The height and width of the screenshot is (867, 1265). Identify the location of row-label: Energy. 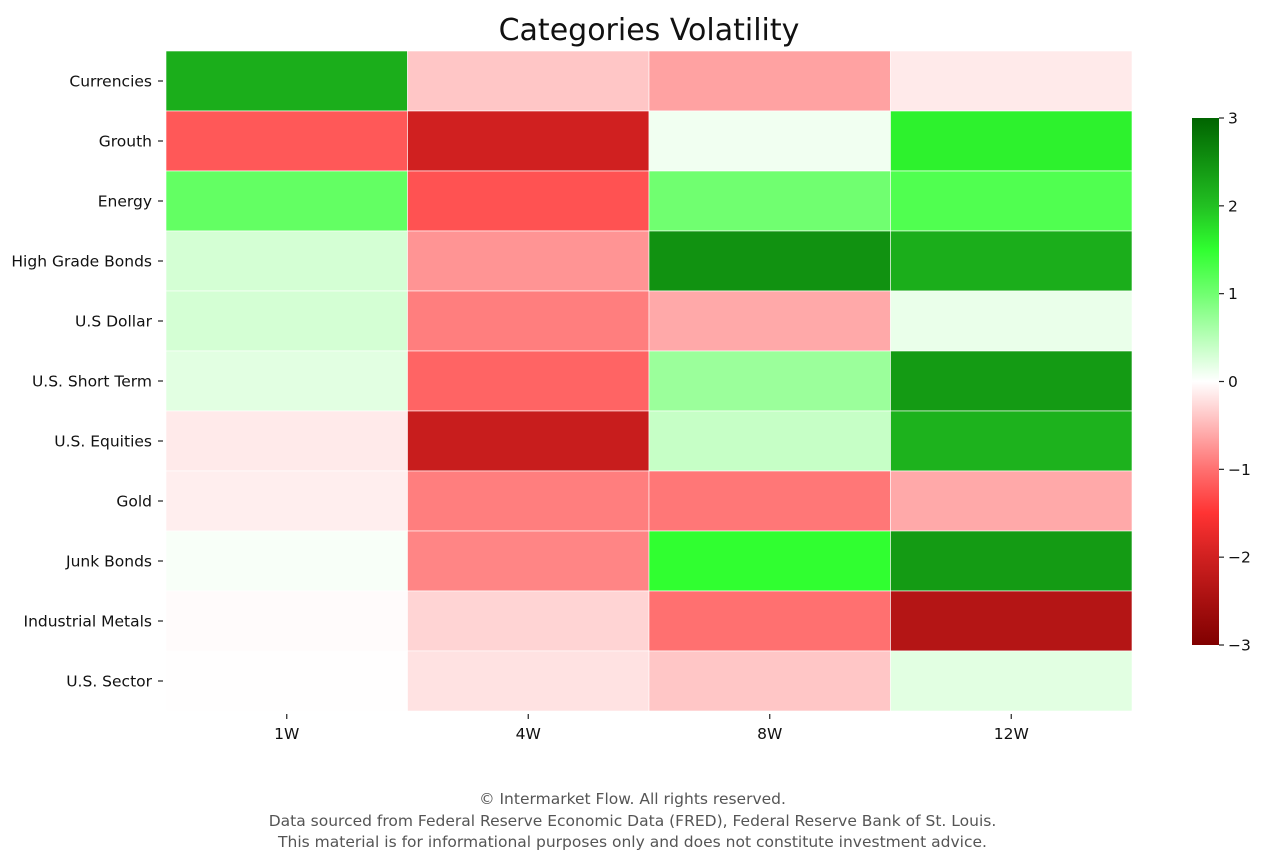
(125, 202).